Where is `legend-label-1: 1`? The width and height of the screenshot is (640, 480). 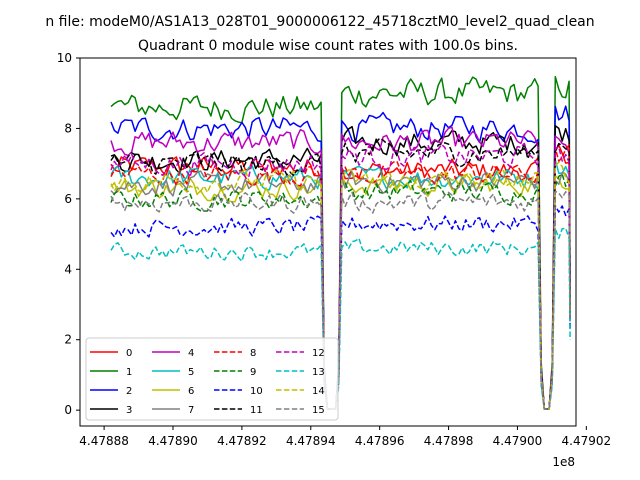
legend-label-1: 1 is located at coordinates (129, 372).